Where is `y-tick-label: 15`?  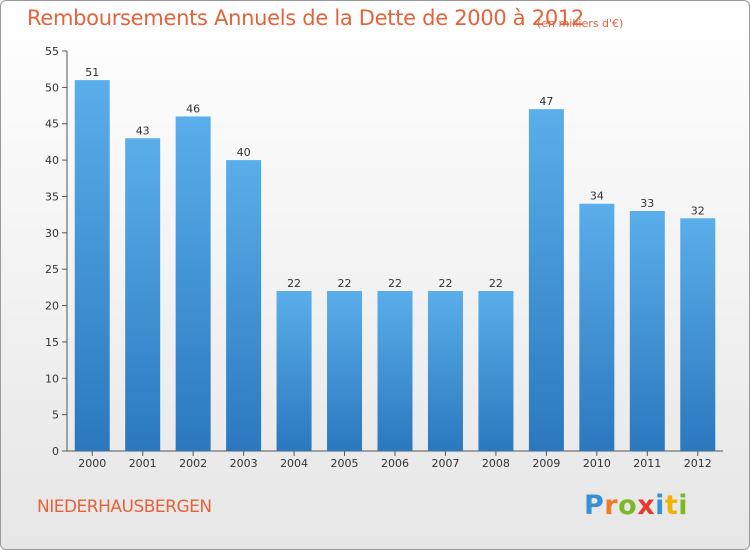 y-tick-label: 15 is located at coordinates (52, 342).